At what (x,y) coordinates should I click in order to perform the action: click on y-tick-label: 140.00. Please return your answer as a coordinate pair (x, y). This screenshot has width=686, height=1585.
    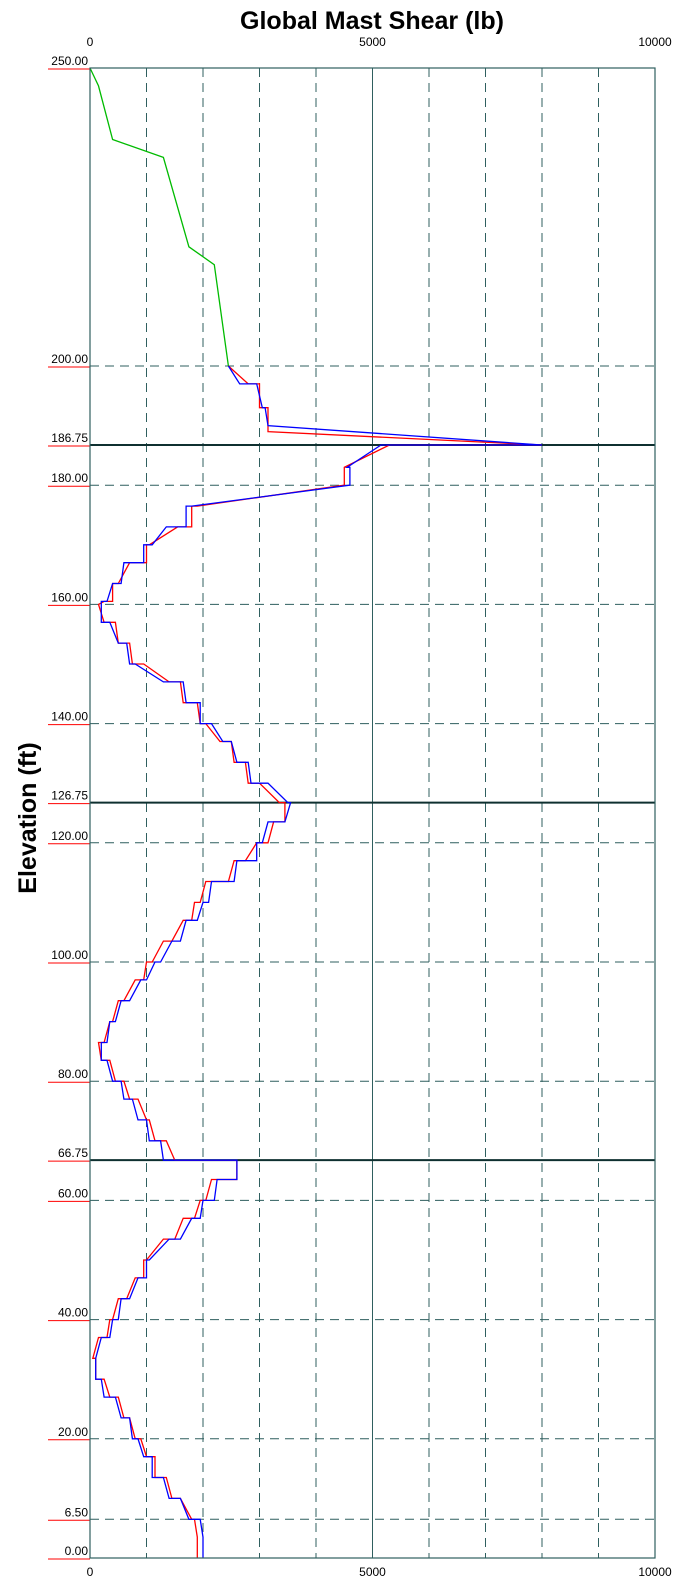
    Looking at the image, I should click on (69, 717).